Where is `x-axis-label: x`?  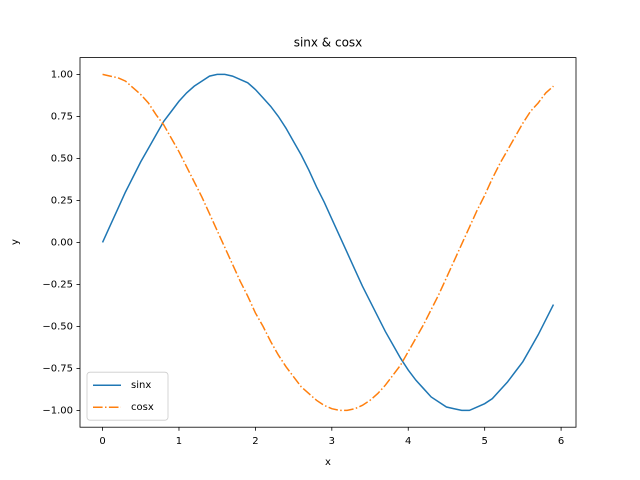
x-axis-label: x is located at coordinates (328, 462).